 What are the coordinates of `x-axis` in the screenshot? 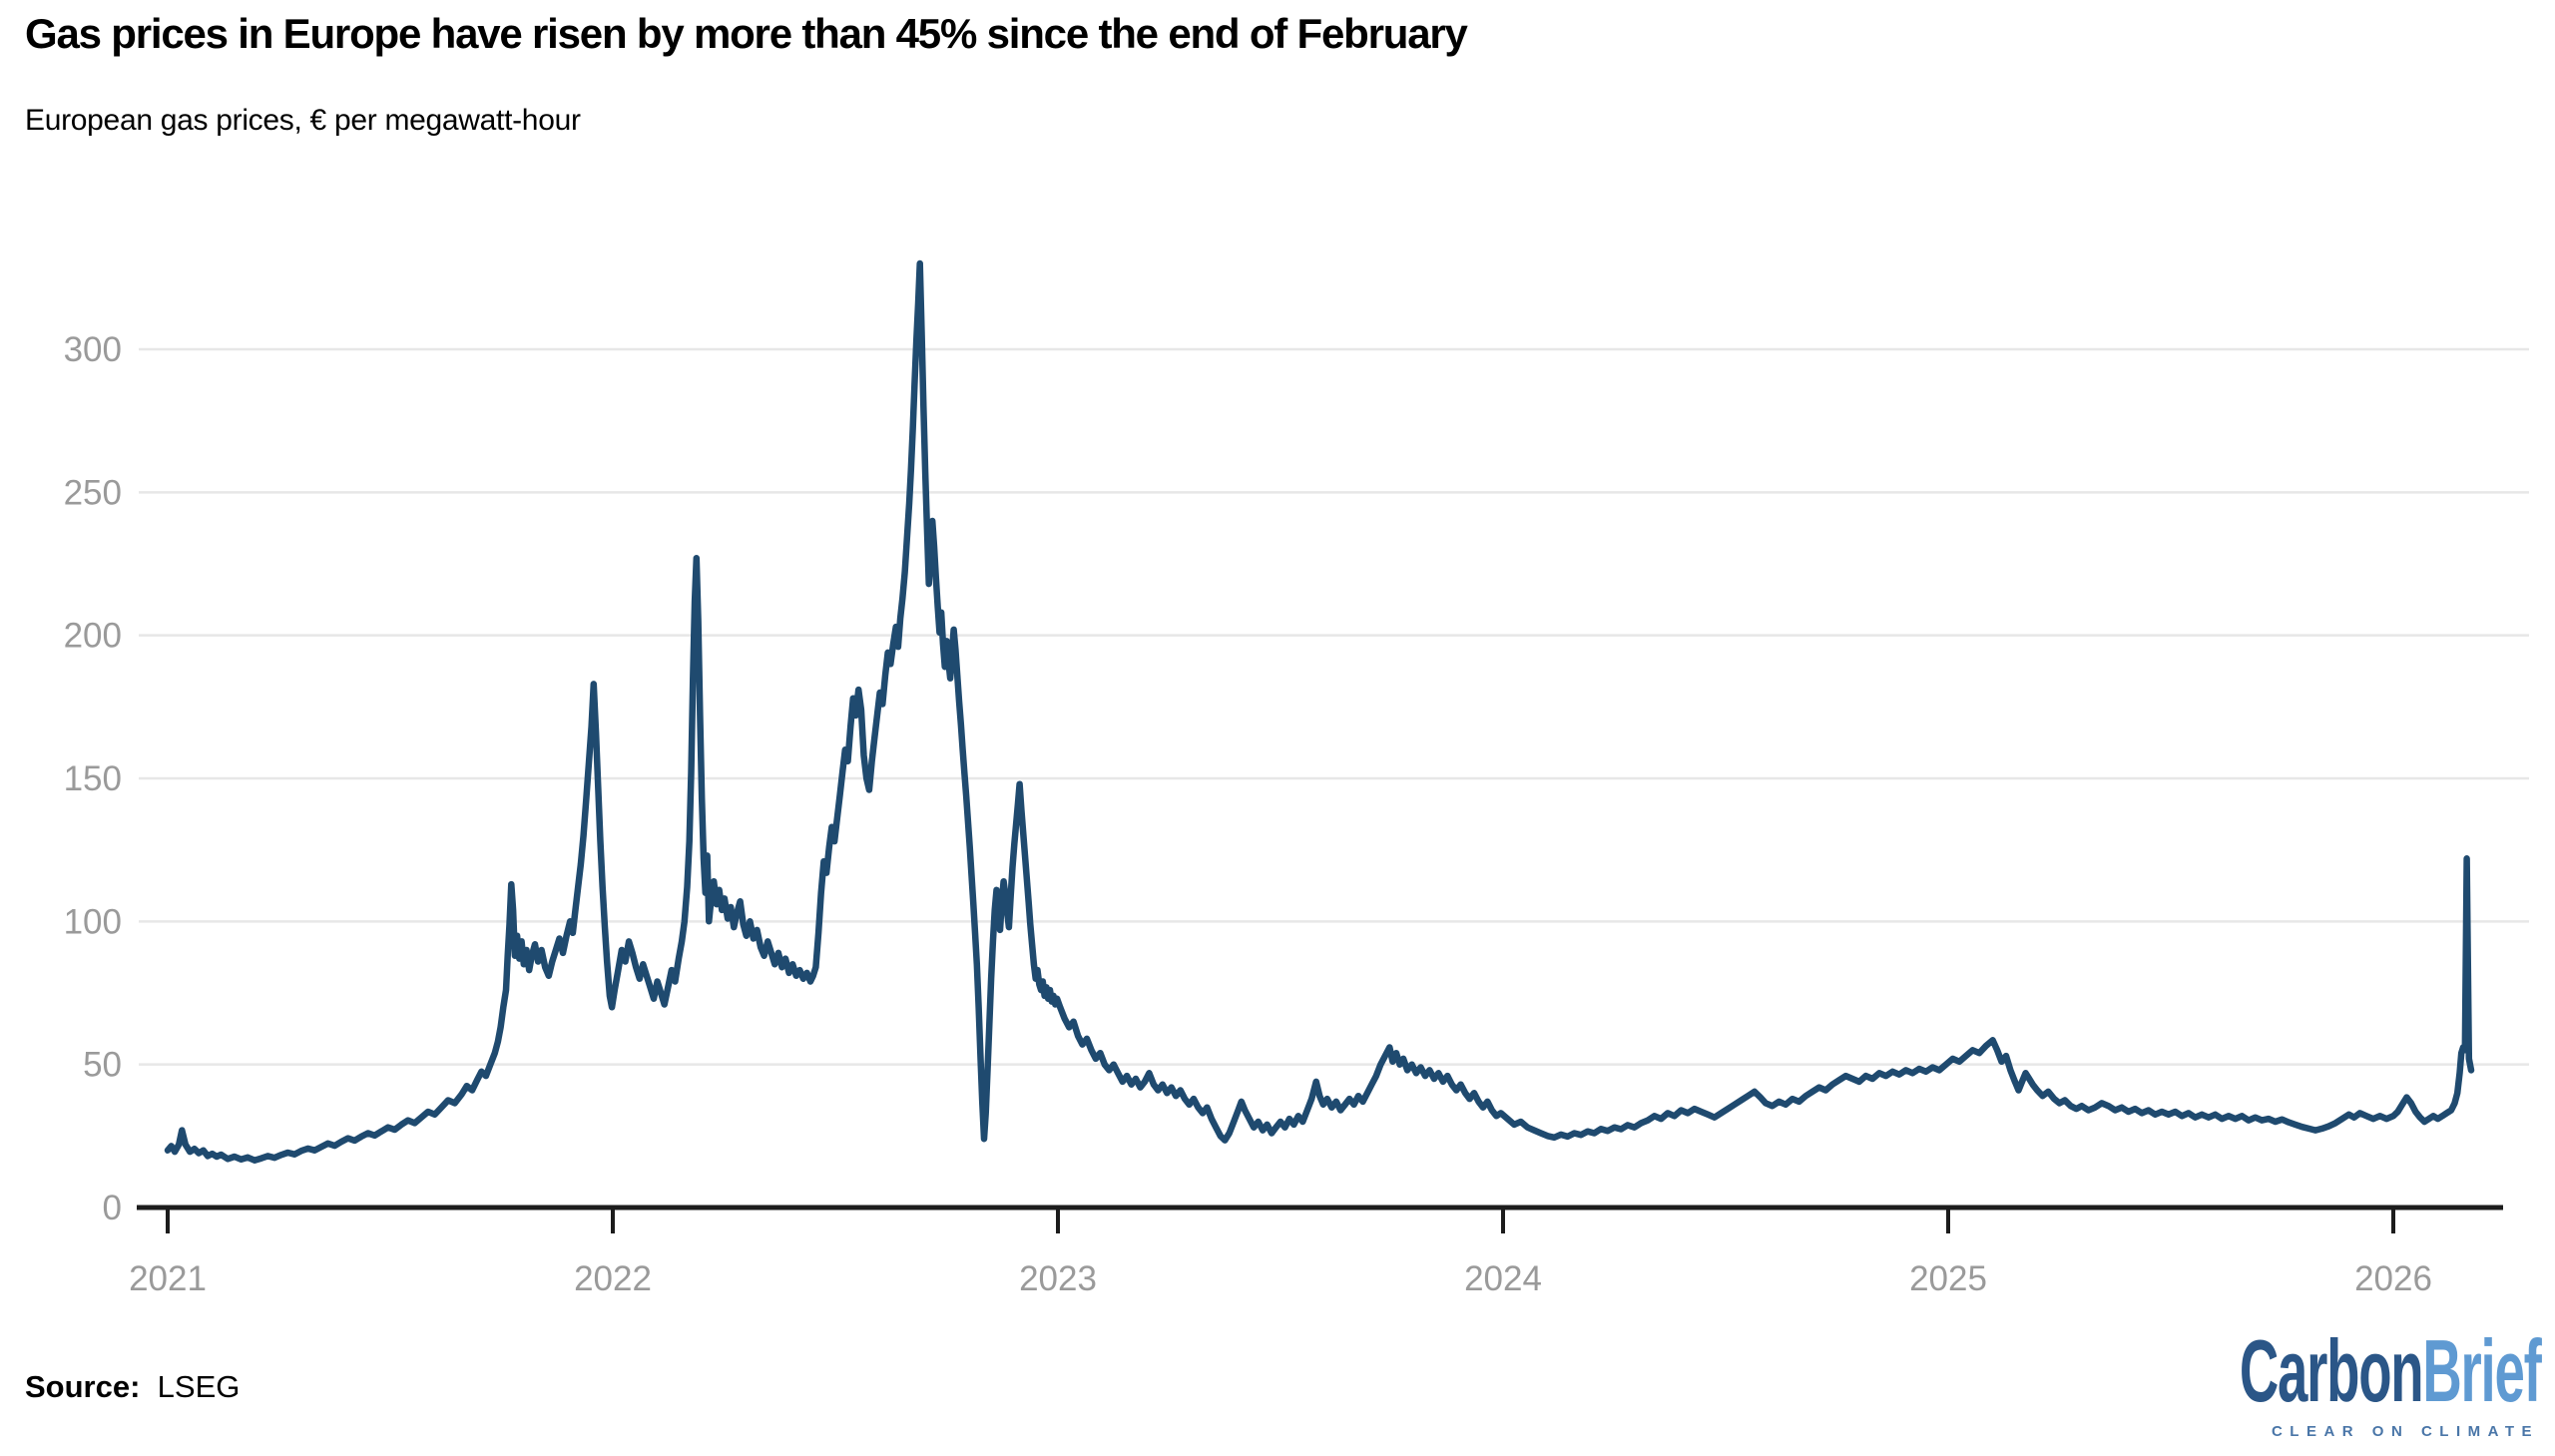 It's located at (1320, 1219).